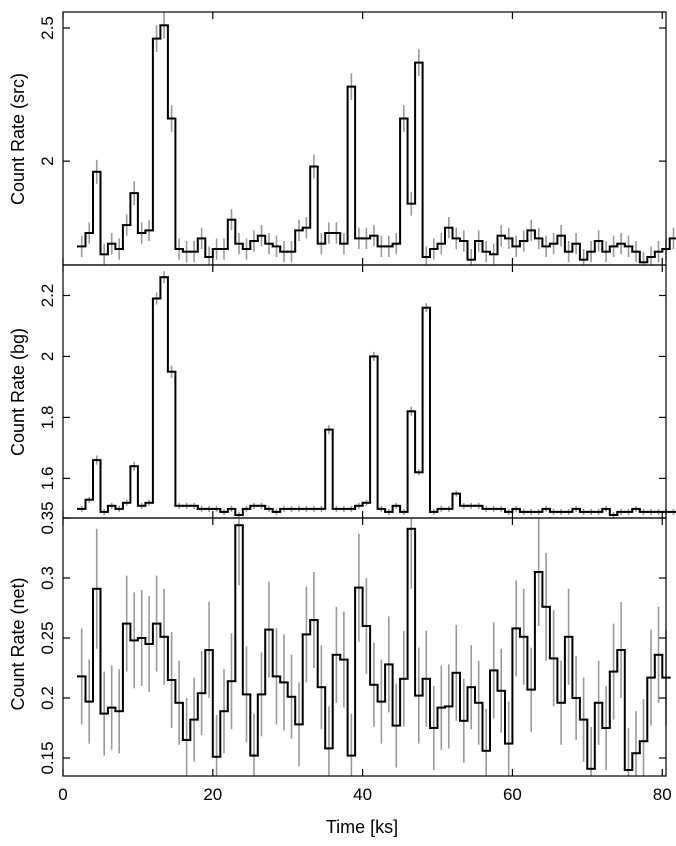 The width and height of the screenshot is (676, 846). What do you see at coordinates (362, 827) in the screenshot?
I see `xlabel-time: Time [ks]` at bounding box center [362, 827].